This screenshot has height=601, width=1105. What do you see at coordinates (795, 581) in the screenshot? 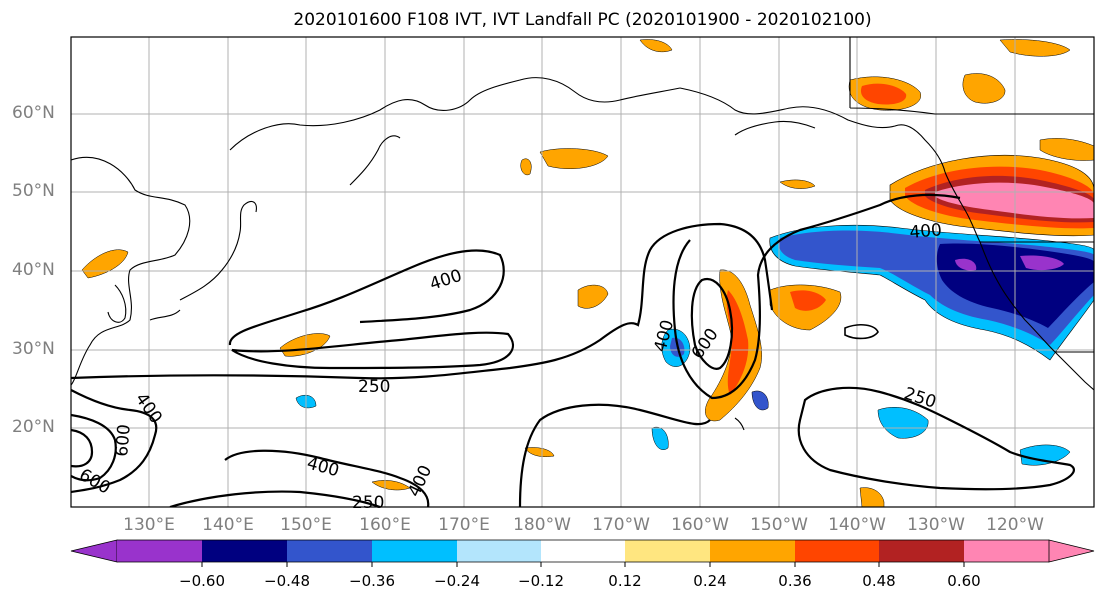
I see `colorbar-tick-label: 0.36` at bounding box center [795, 581].